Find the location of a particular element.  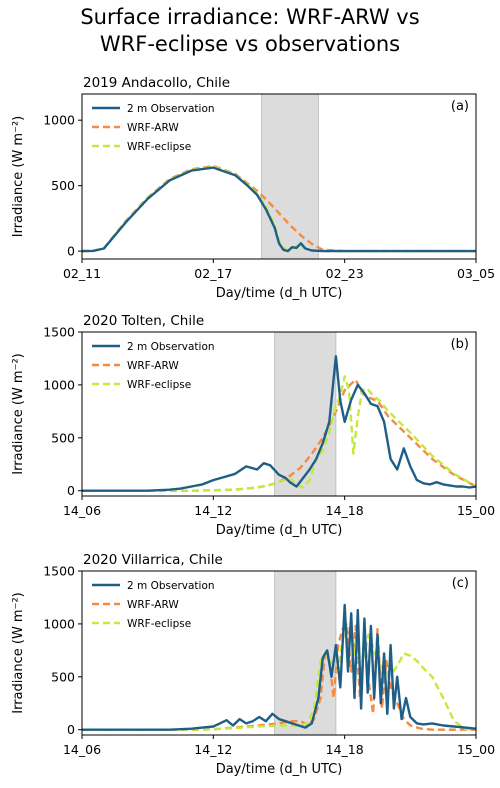

figure-title-line1: Surface irradiance: WRF-ARW vs is located at coordinates (249, 17).